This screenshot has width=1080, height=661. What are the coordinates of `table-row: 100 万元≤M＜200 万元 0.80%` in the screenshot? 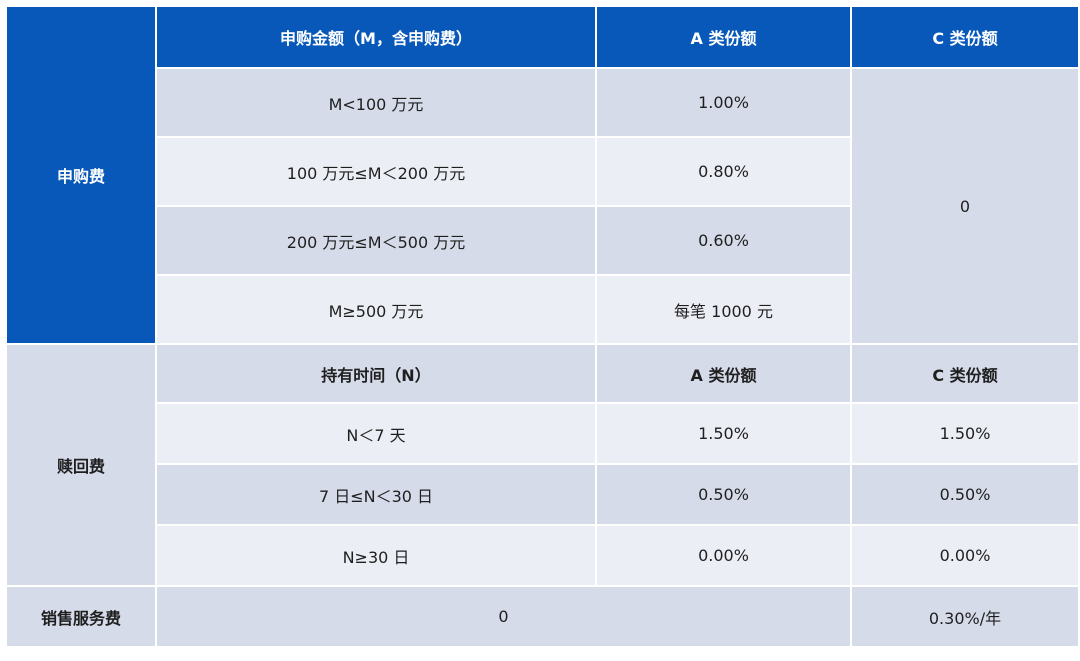 It's located at (542, 171).